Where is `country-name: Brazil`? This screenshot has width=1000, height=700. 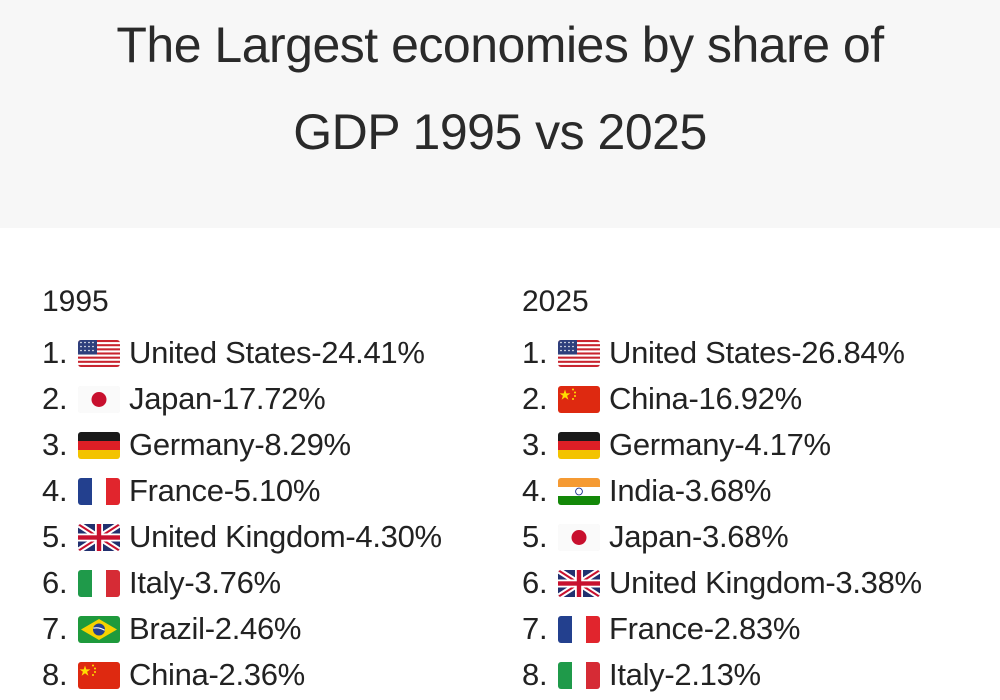
country-name: Brazil is located at coordinates (167, 628).